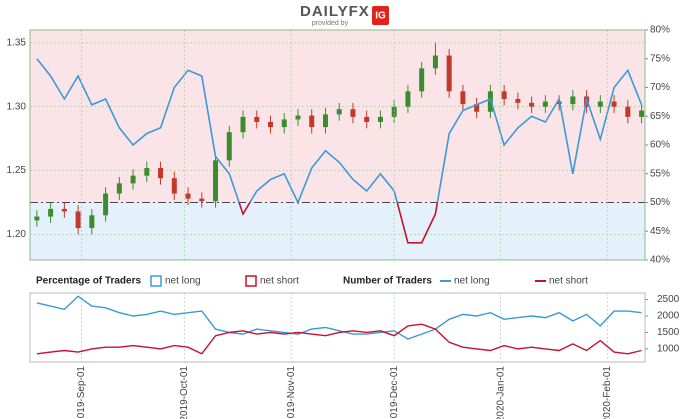 This screenshot has width=680, height=419. Describe the element at coordinates (291, 392) in the screenshot. I see `x-tick-label: 2019-Nov-01` at that location.